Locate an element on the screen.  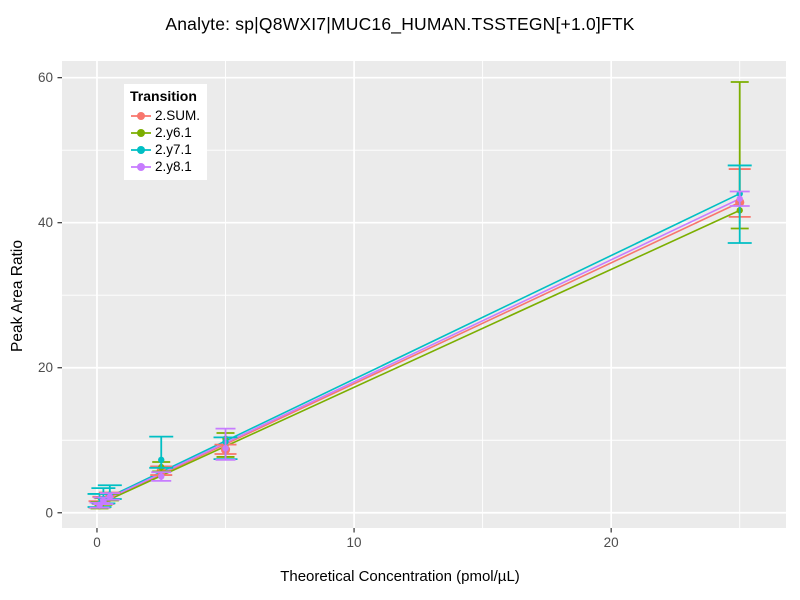
x-axis-title: Theoretical Concentration (pmol/µL) is located at coordinates (400, 576).